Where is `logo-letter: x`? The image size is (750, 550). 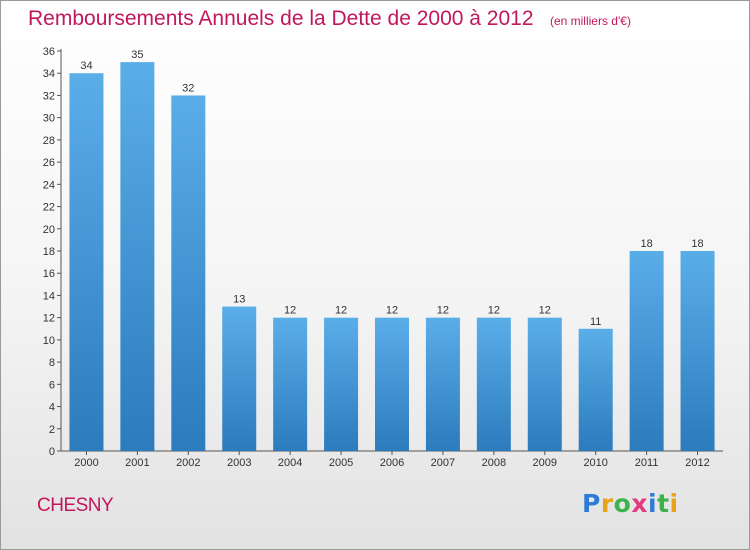 logo-letter: x is located at coordinates (639, 503).